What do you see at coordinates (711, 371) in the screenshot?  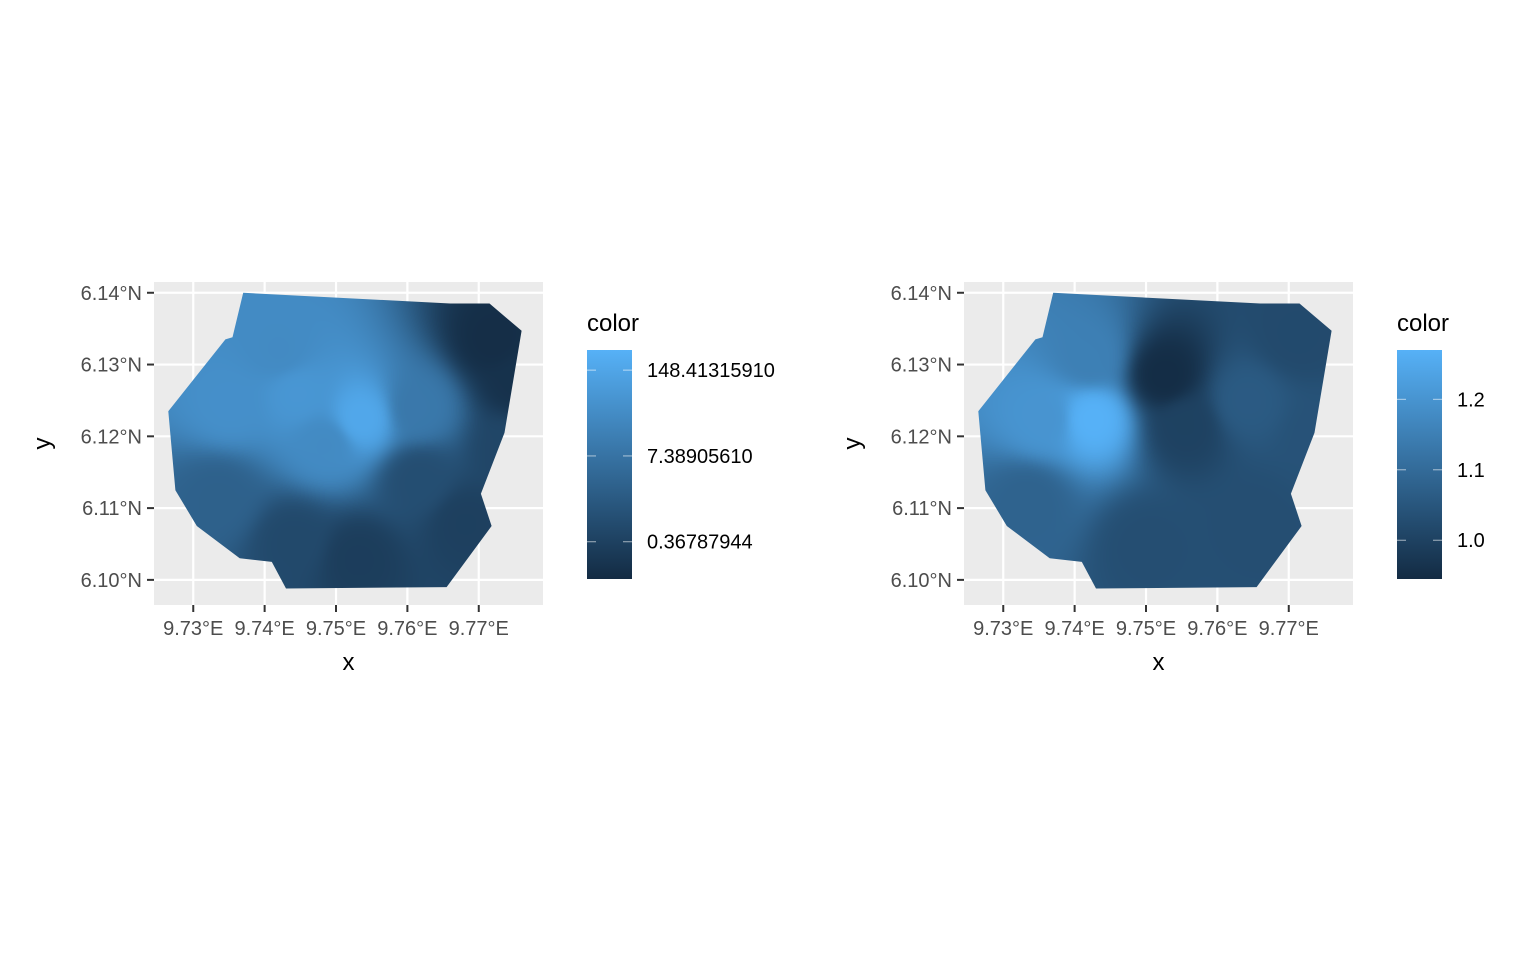 I see `legend-label: 148.41315910` at bounding box center [711, 371].